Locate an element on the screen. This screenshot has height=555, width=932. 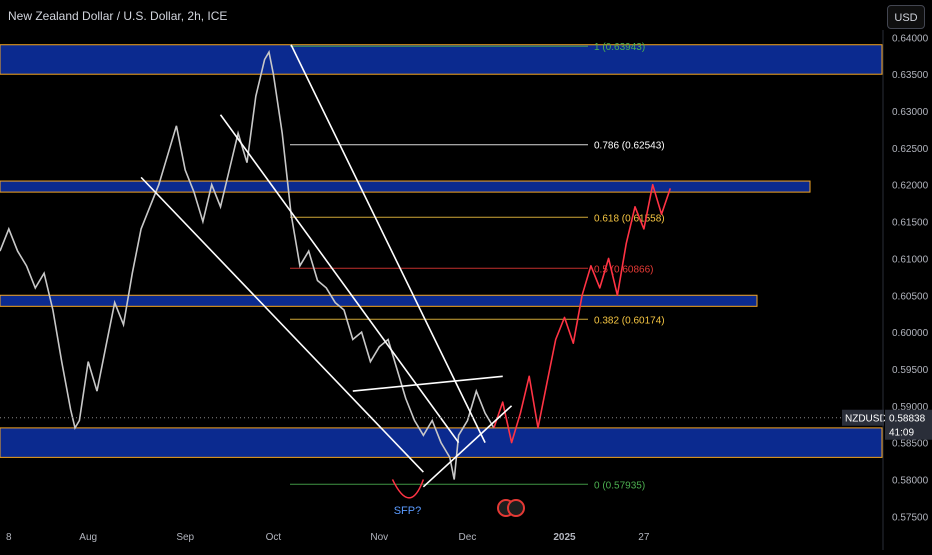
x-axis-tick-label: Aug is located at coordinates (88, 537).